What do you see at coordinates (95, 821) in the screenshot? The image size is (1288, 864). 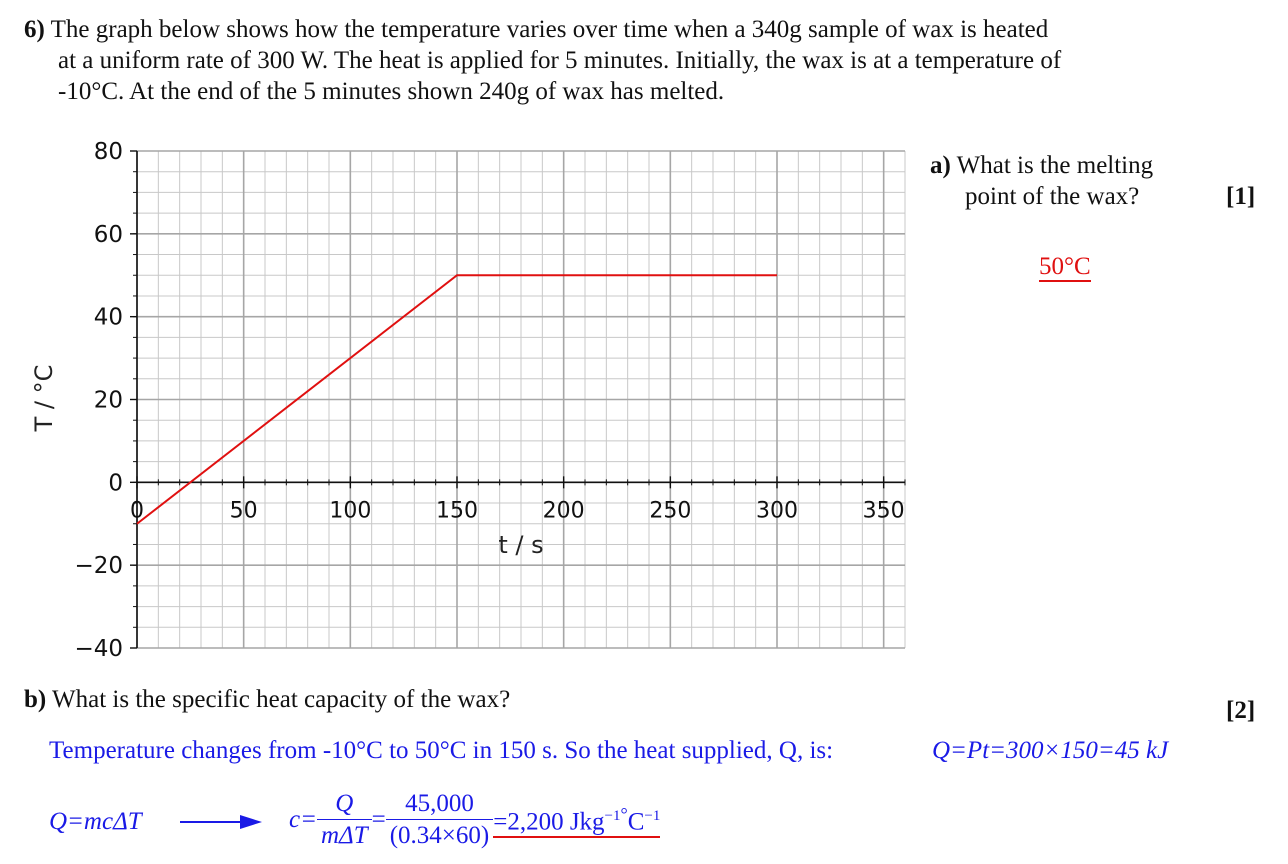 I see `energy-equation: Q=mcΔT` at bounding box center [95, 821].